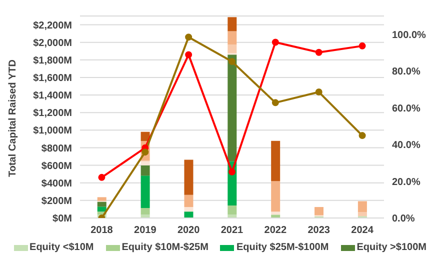  What do you see at coordinates (406, 146) in the screenshot?
I see `y2-tick-label: 40.0%` at bounding box center [406, 146].